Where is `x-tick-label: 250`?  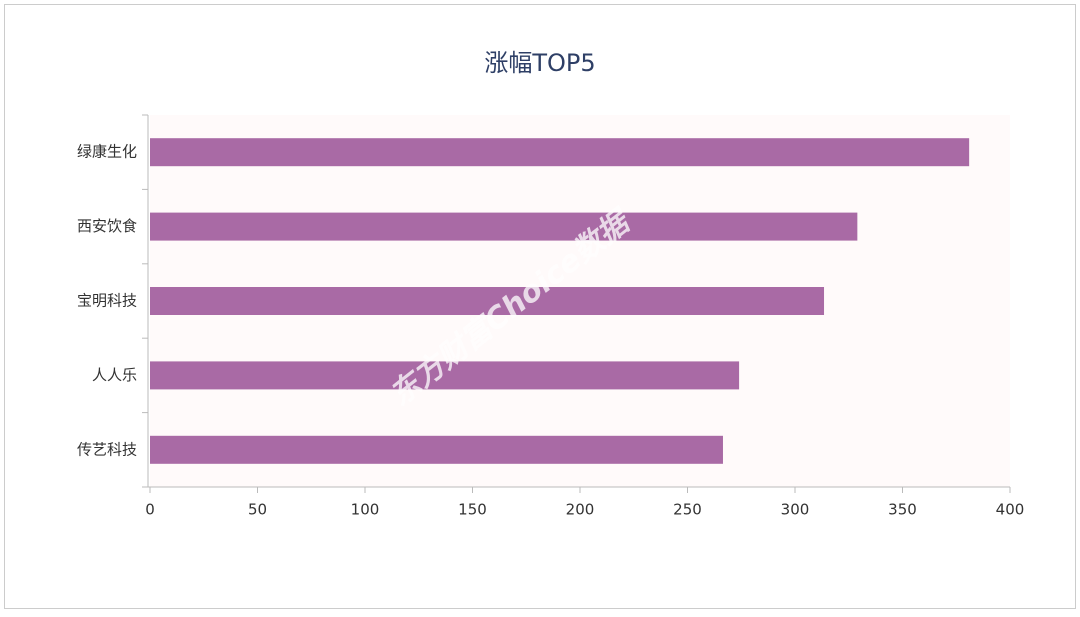 x-tick-label: 250 is located at coordinates (687, 510).